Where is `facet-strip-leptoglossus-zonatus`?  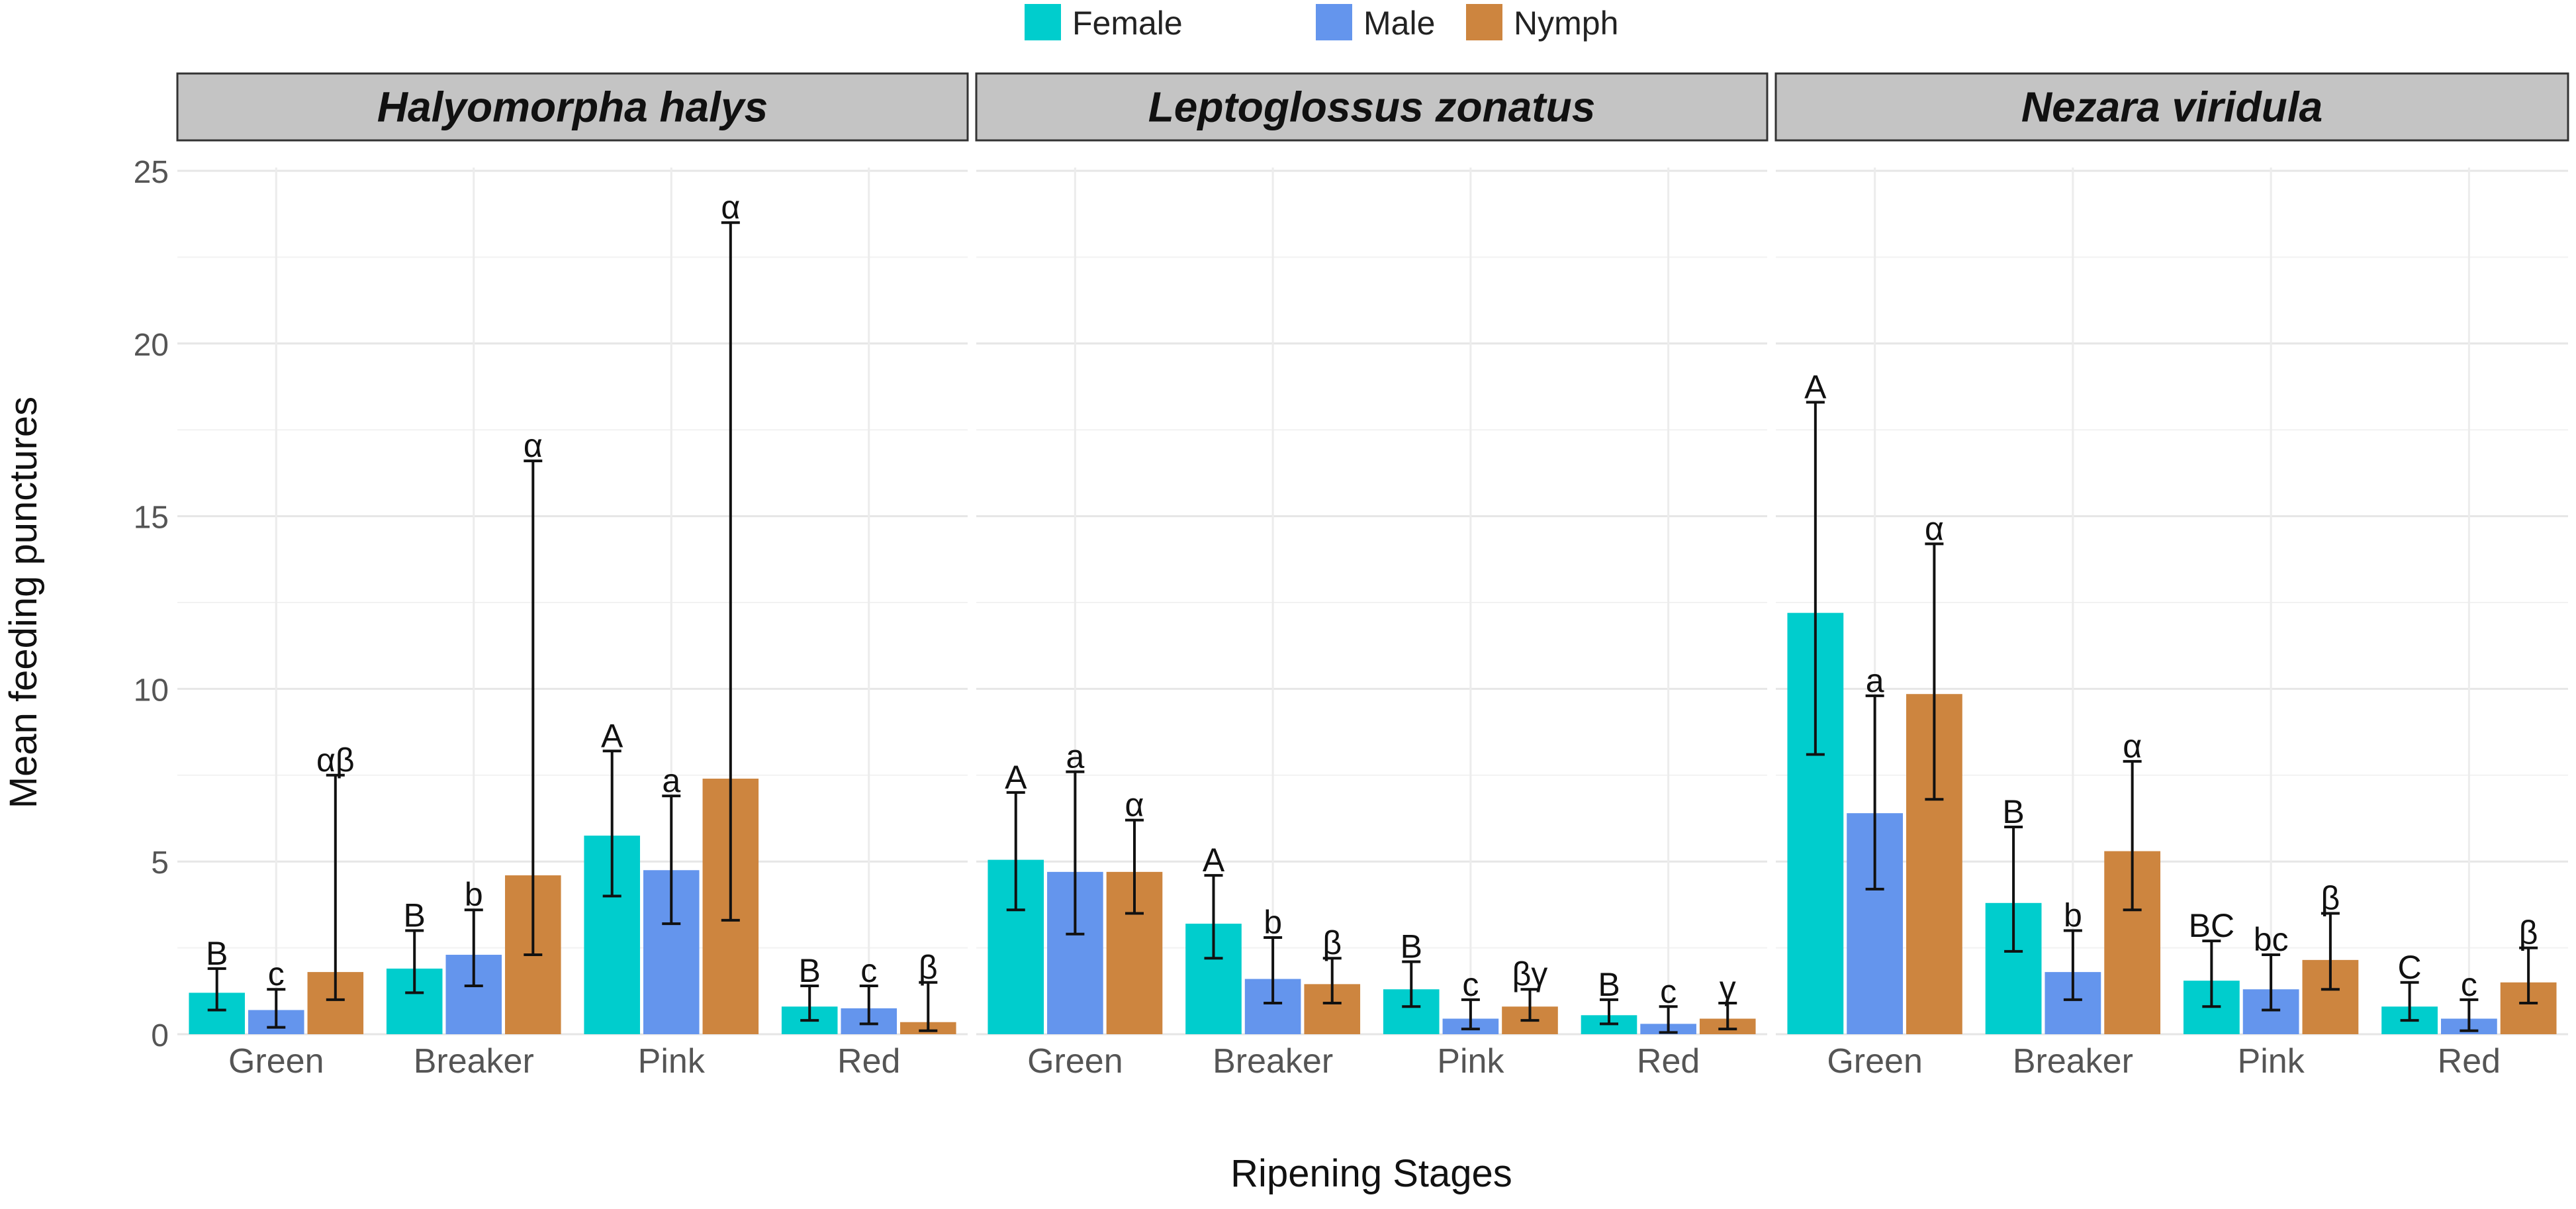 facet-strip-leptoglossus-zonatus is located at coordinates (1372, 107).